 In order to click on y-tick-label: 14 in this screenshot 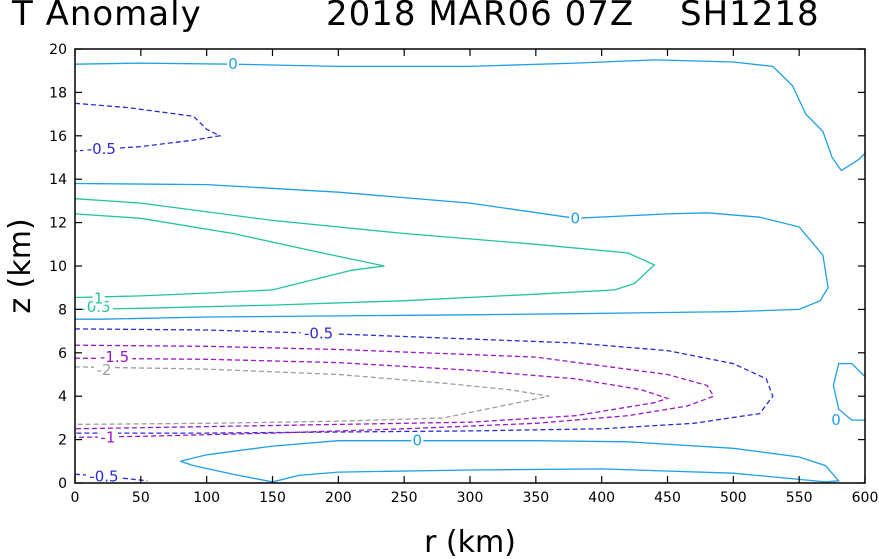, I will do `click(58, 180)`.